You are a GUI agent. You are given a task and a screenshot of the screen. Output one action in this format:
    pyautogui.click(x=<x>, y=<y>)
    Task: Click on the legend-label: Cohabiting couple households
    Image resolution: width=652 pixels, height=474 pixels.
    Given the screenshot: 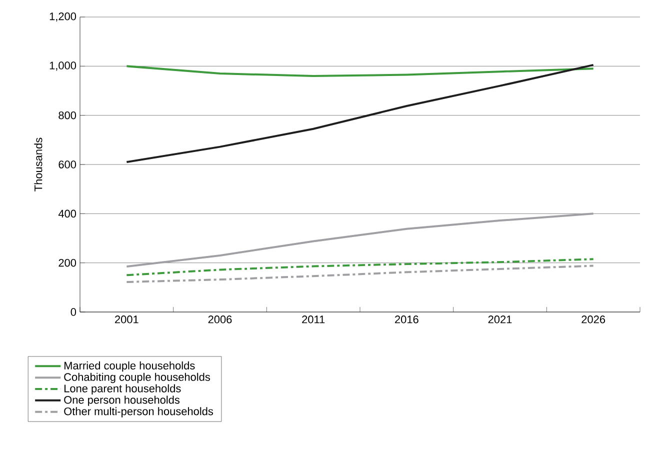 What is the action you would take?
    pyautogui.click(x=137, y=378)
    